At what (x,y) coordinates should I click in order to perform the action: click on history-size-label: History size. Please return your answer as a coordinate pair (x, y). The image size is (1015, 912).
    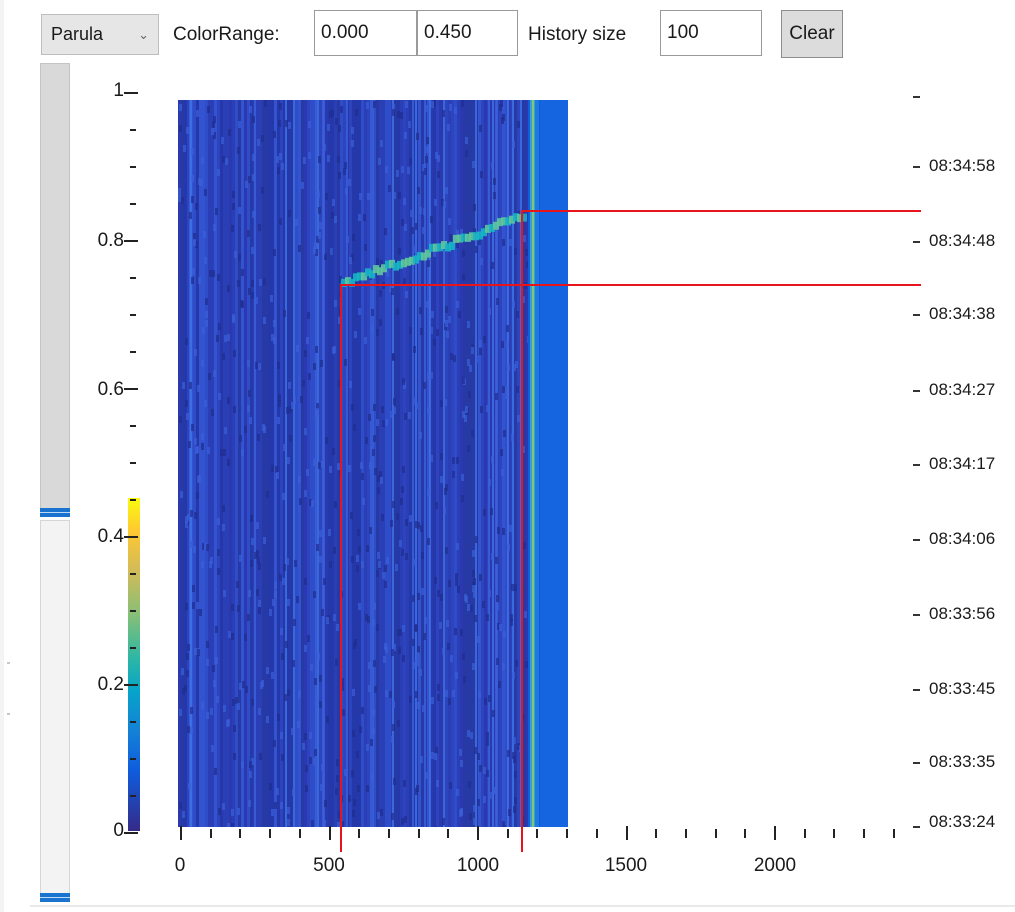
    Looking at the image, I should click on (577, 34).